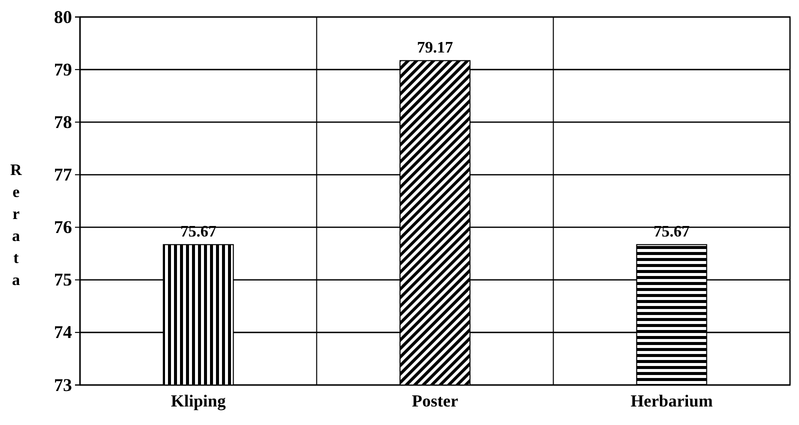 The width and height of the screenshot is (799, 425). Describe the element at coordinates (63, 332) in the screenshot. I see `y-tick-label: 74` at that location.